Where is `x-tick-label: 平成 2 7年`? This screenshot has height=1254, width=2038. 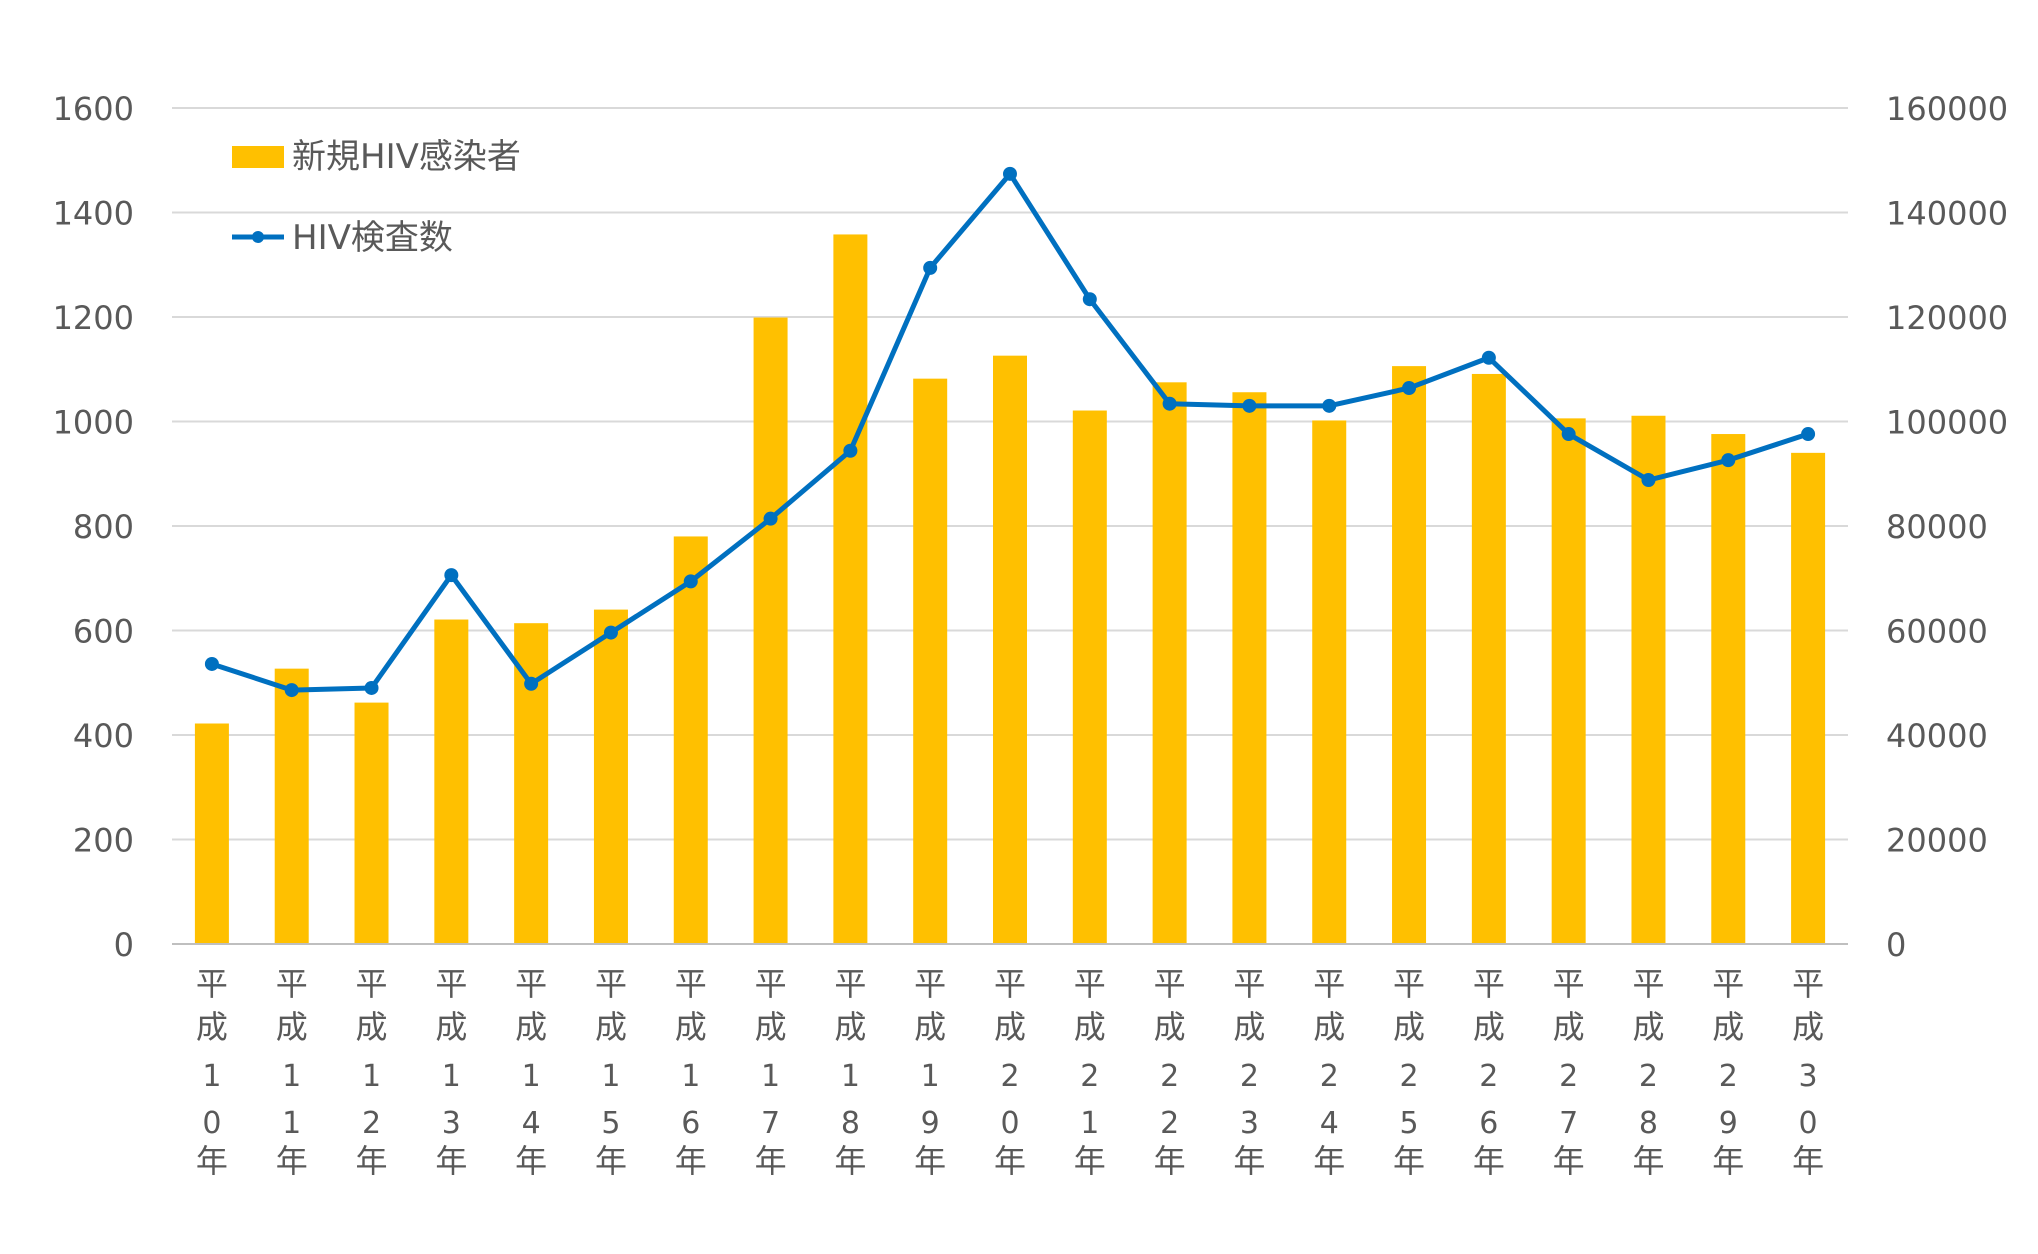
x-tick-label: 平成 2 7年 is located at coordinates (1569, 1072).